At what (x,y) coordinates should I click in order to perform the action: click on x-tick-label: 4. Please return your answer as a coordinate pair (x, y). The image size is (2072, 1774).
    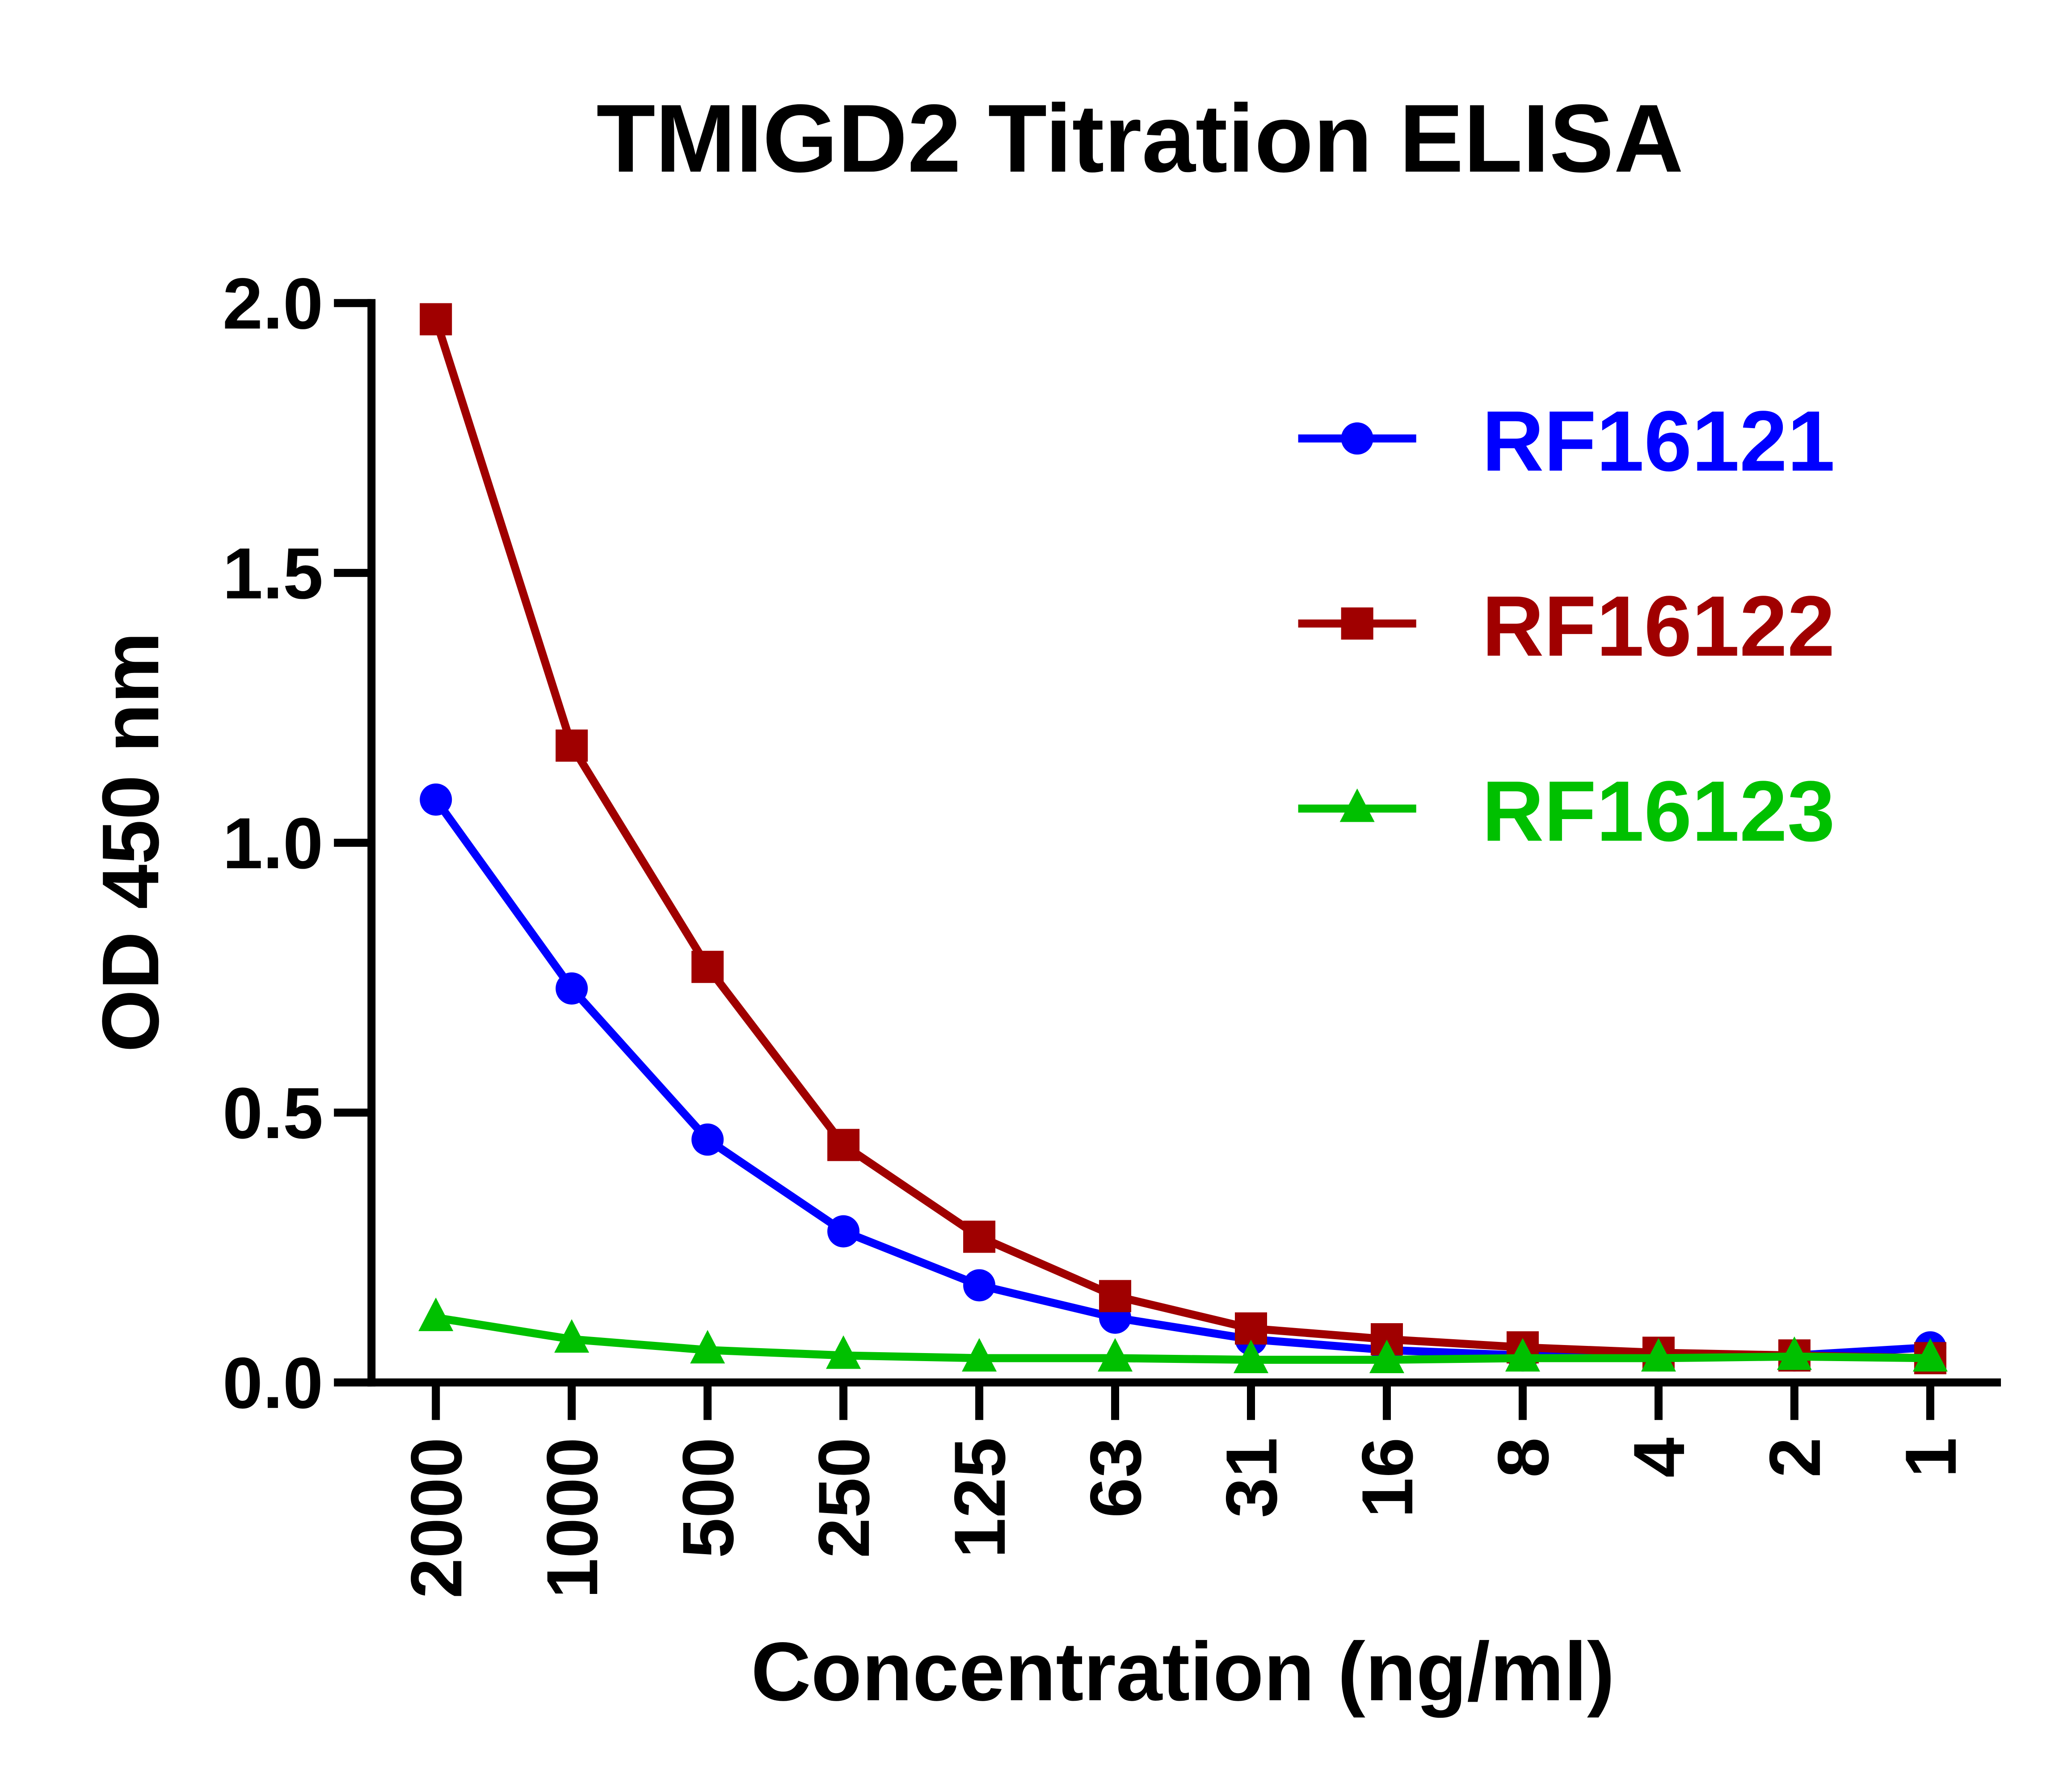
    Looking at the image, I should click on (1660, 1458).